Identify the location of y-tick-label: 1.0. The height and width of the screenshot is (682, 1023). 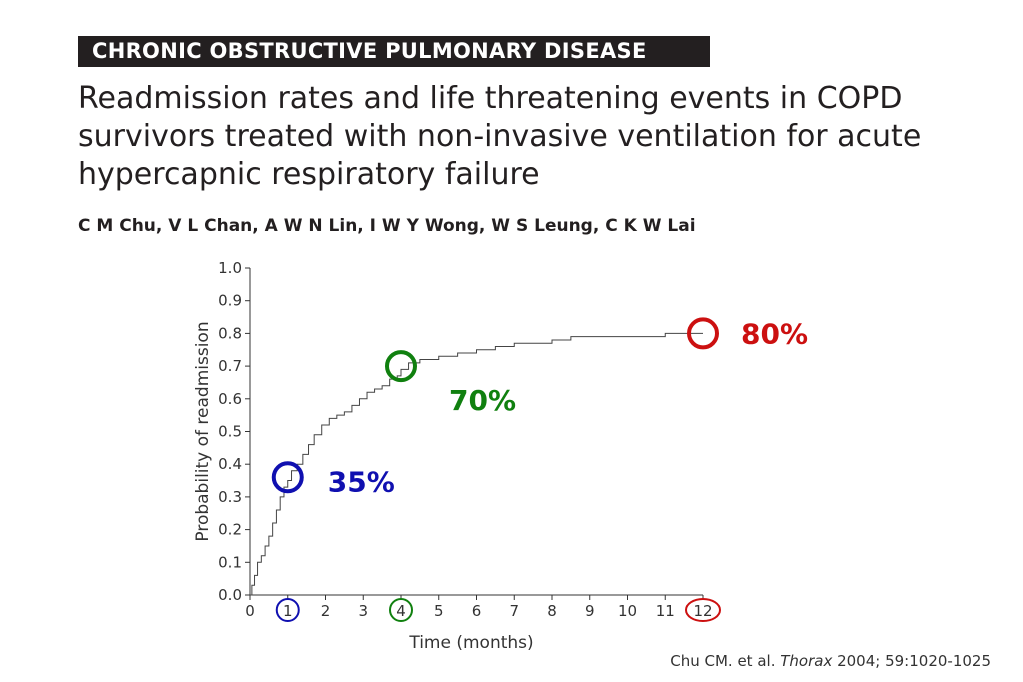
(230, 268).